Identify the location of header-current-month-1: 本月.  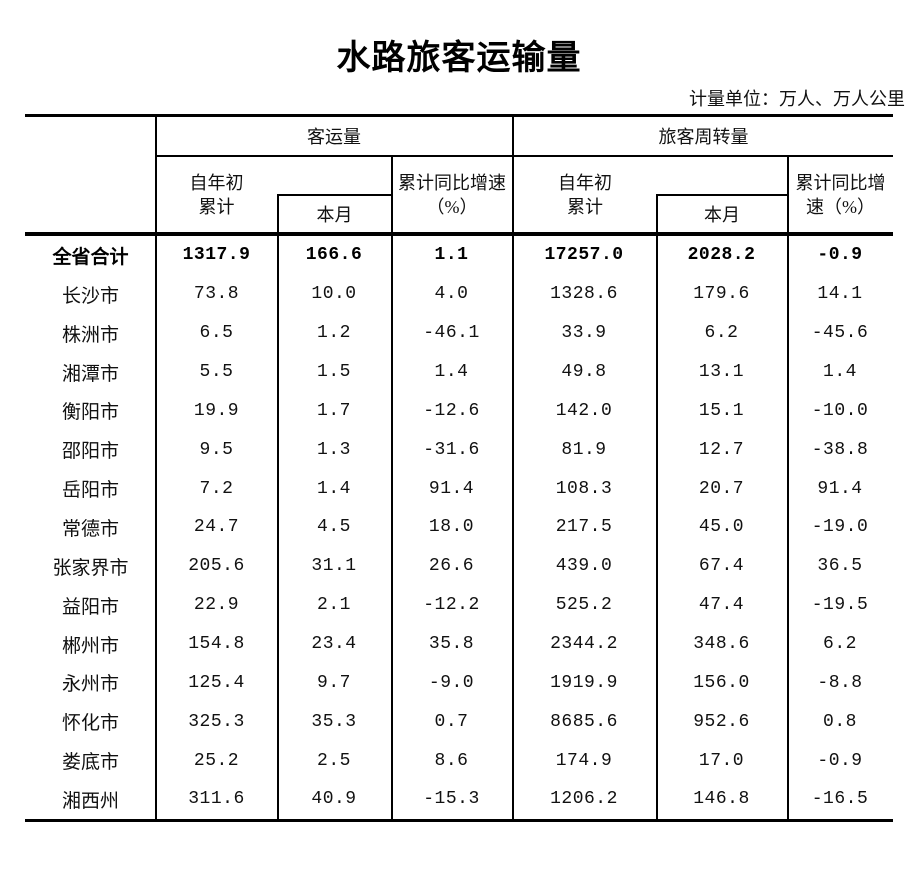
(334, 214).